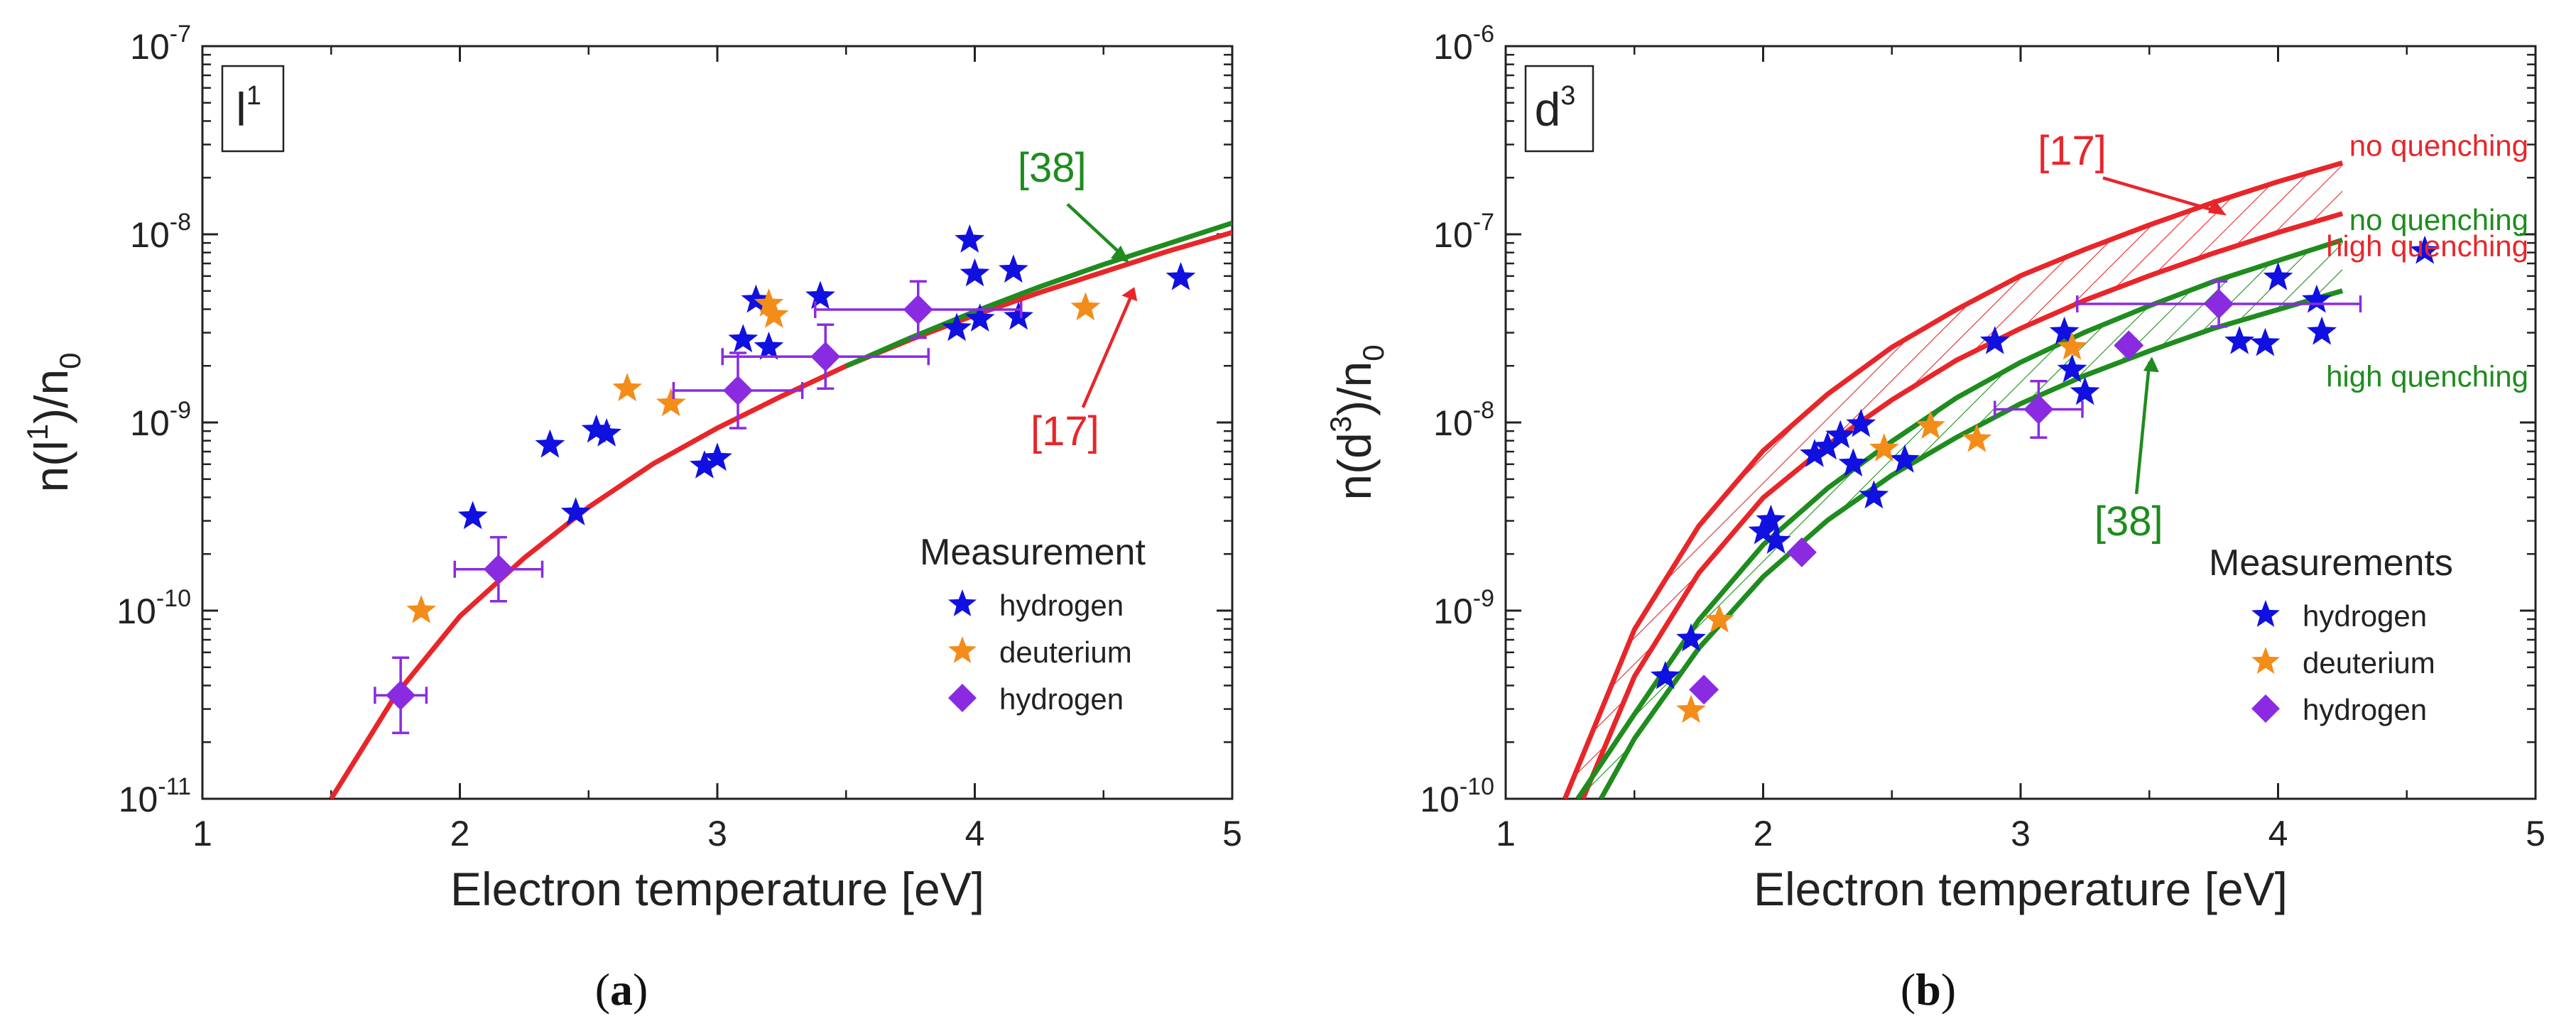  I want to click on series-hydrogen-diamond, so click(2026, 493).